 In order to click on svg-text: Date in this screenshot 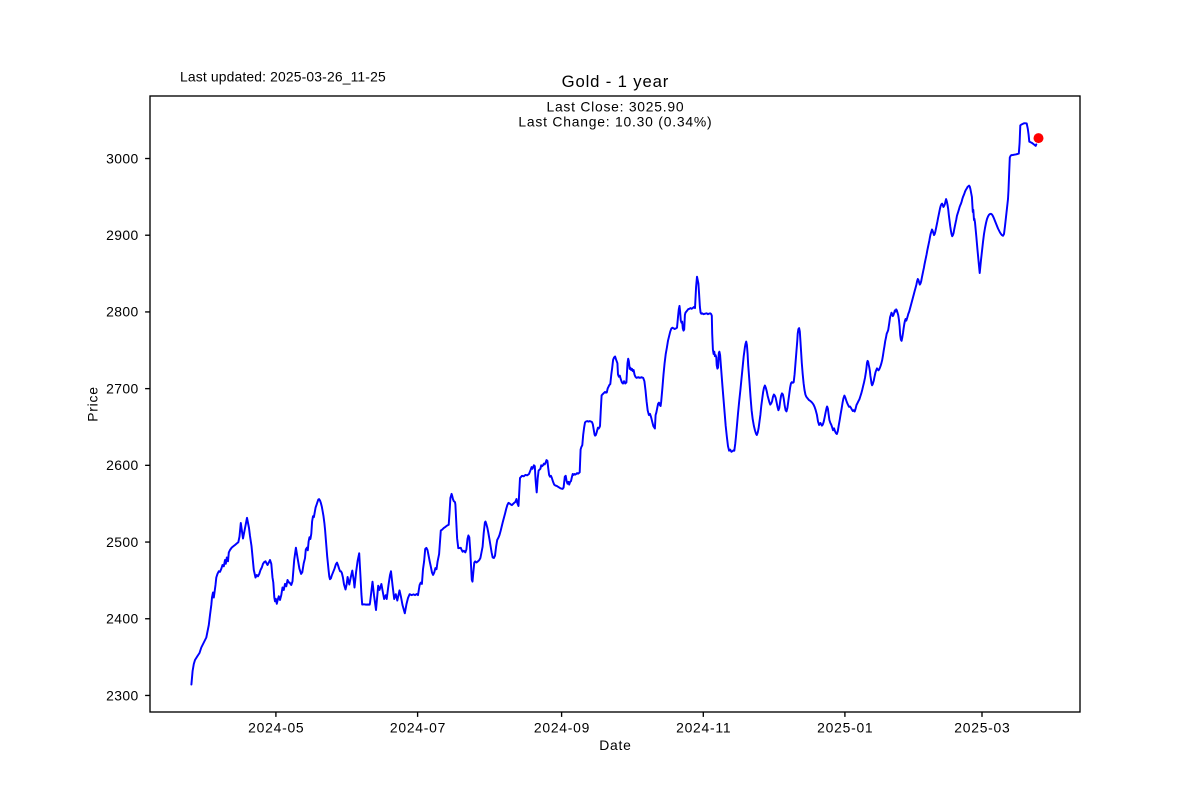, I will do `click(615, 745)`.